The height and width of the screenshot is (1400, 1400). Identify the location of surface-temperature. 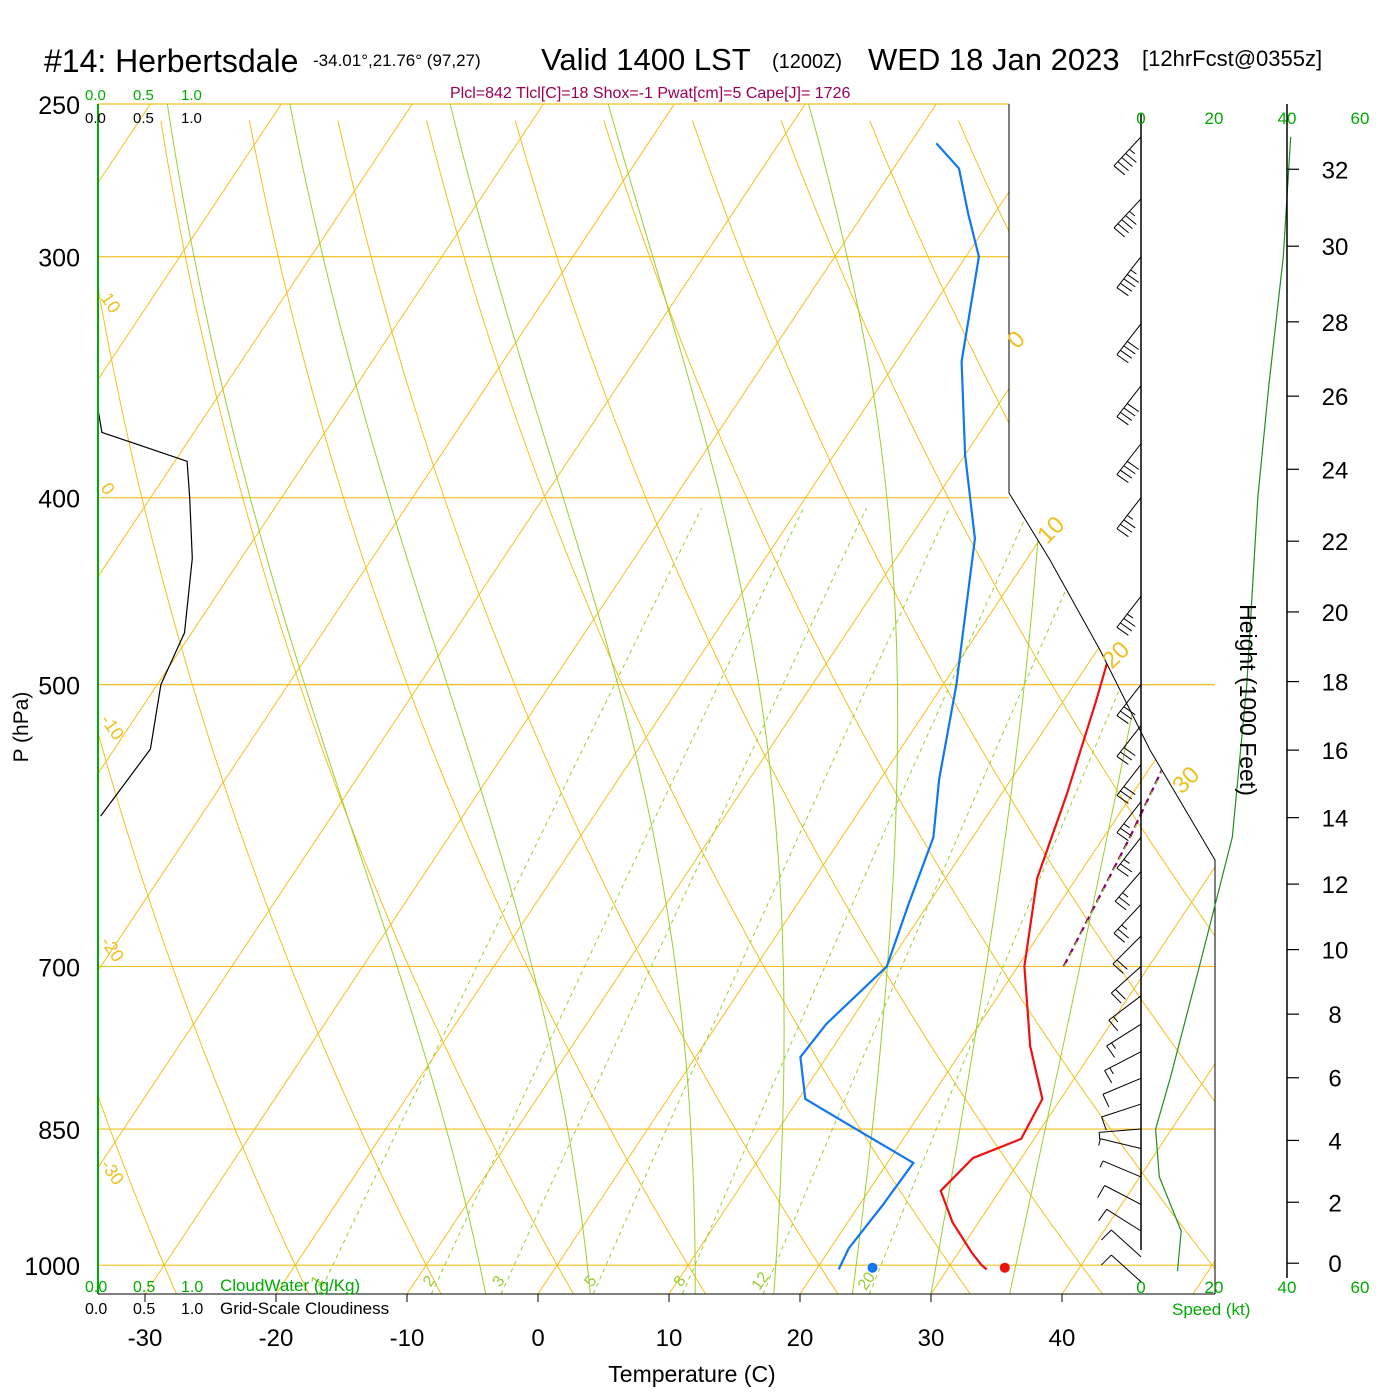
(1004, 1267).